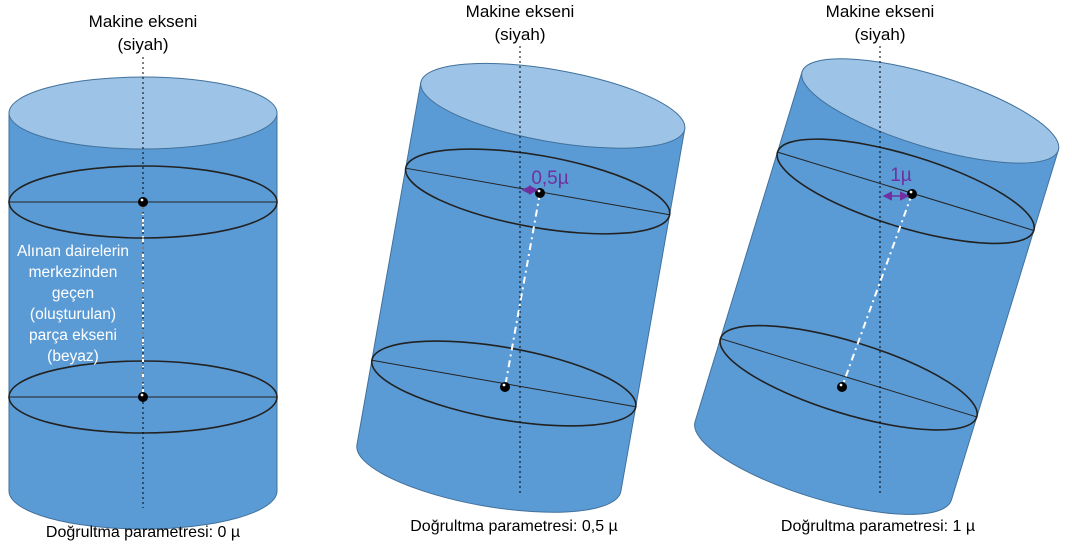 The width and height of the screenshot is (1072, 549). What do you see at coordinates (73, 272) in the screenshot?
I see `part-axis-note-line: merkezinden` at bounding box center [73, 272].